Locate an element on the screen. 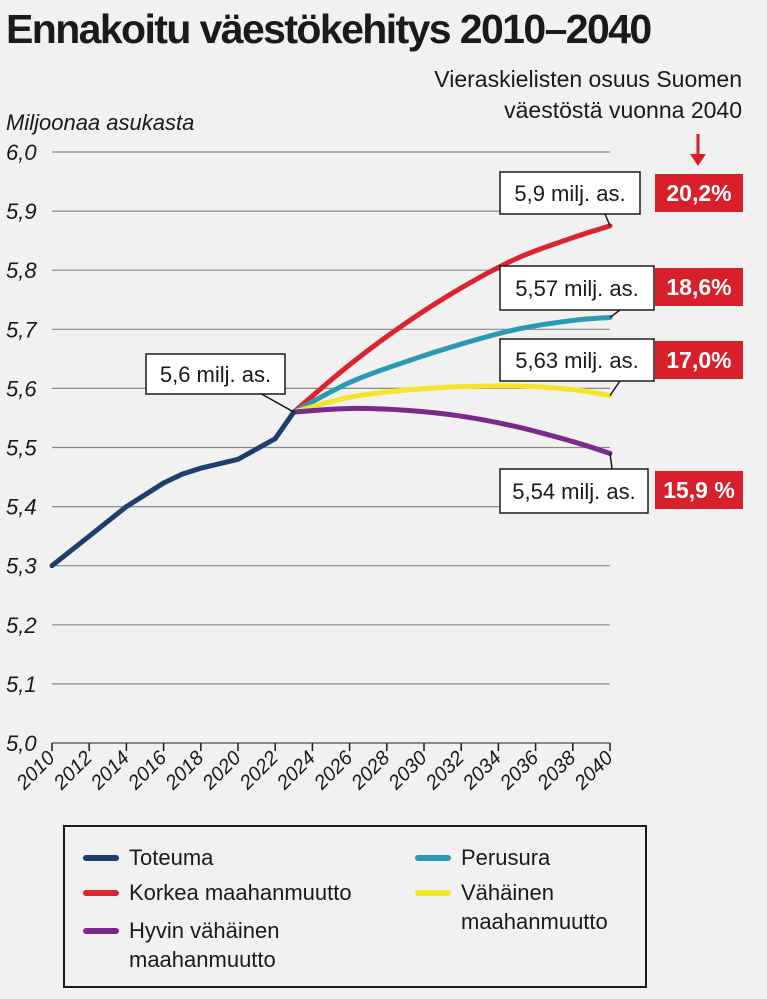 This screenshot has height=999, width=767. legend-item-toteuma: Toteuma is located at coordinates (148, 857).